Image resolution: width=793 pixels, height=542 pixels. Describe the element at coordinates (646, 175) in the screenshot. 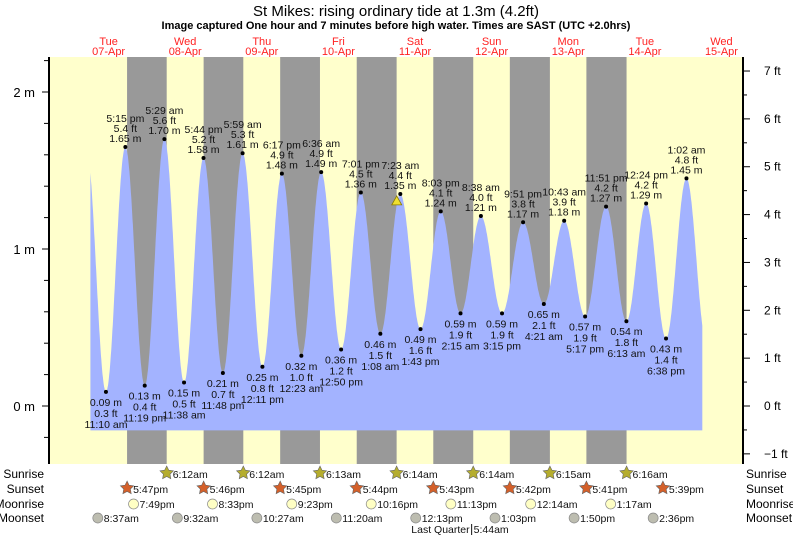

I see `tide-time: 12:24 pm` at that location.